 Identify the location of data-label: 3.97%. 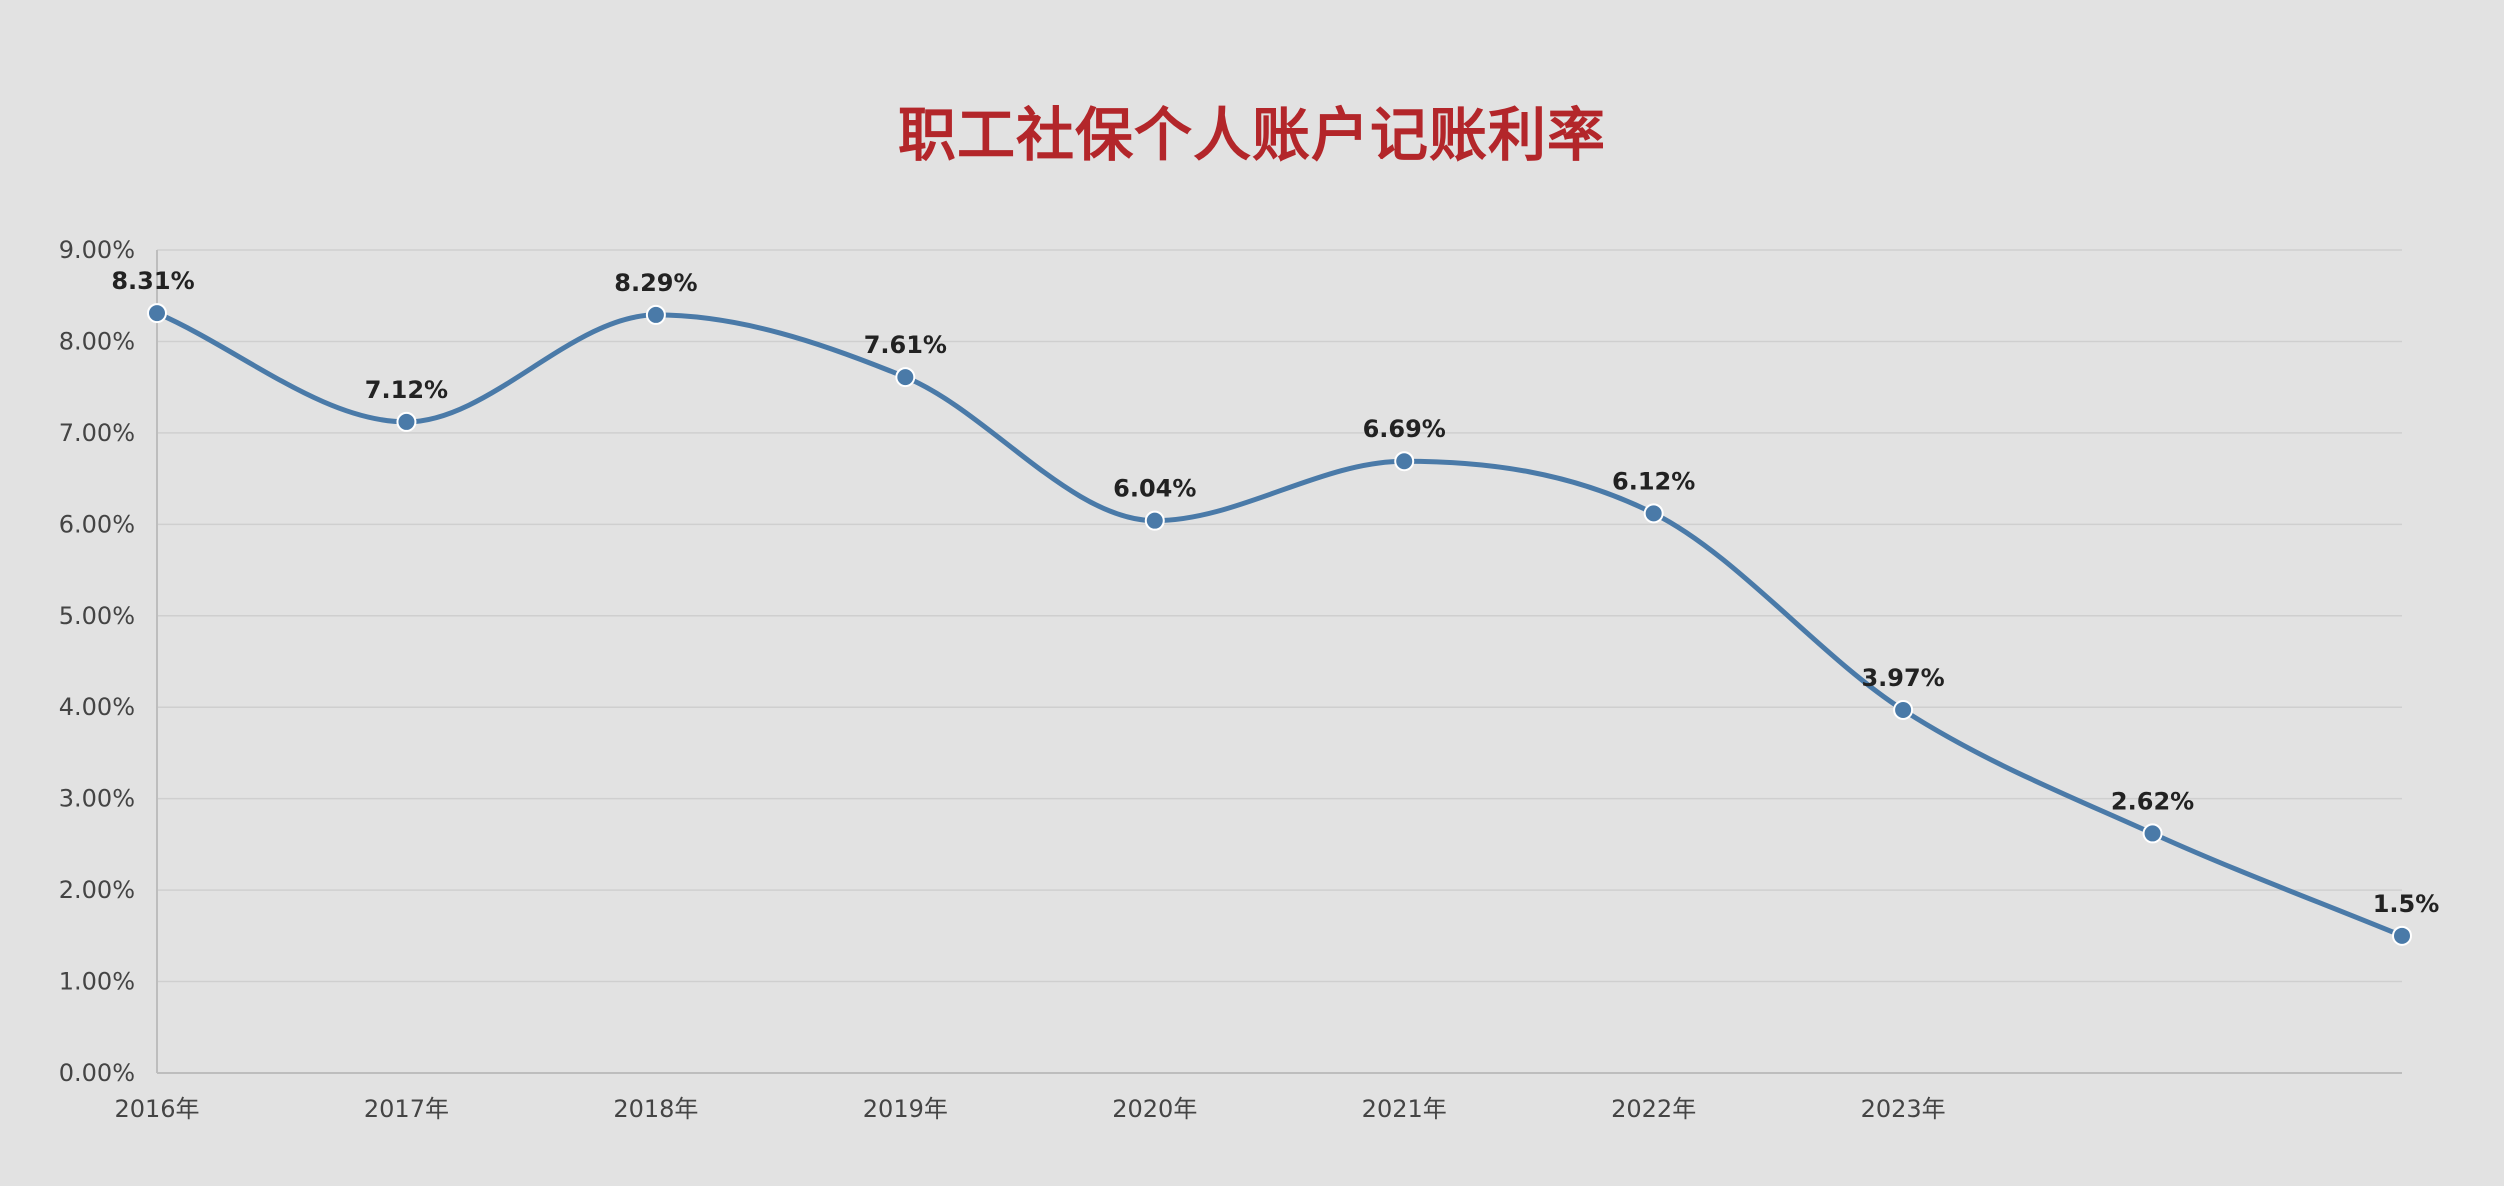
(1902, 678).